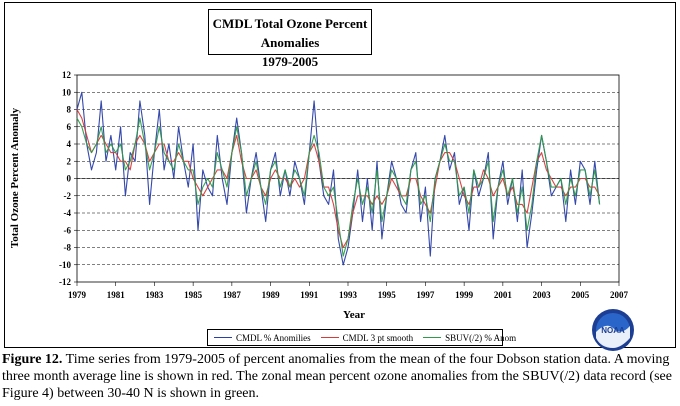 This screenshot has width=680, height=406. What do you see at coordinates (69, 110) in the screenshot?
I see `y-tick-label: 8` at bounding box center [69, 110].